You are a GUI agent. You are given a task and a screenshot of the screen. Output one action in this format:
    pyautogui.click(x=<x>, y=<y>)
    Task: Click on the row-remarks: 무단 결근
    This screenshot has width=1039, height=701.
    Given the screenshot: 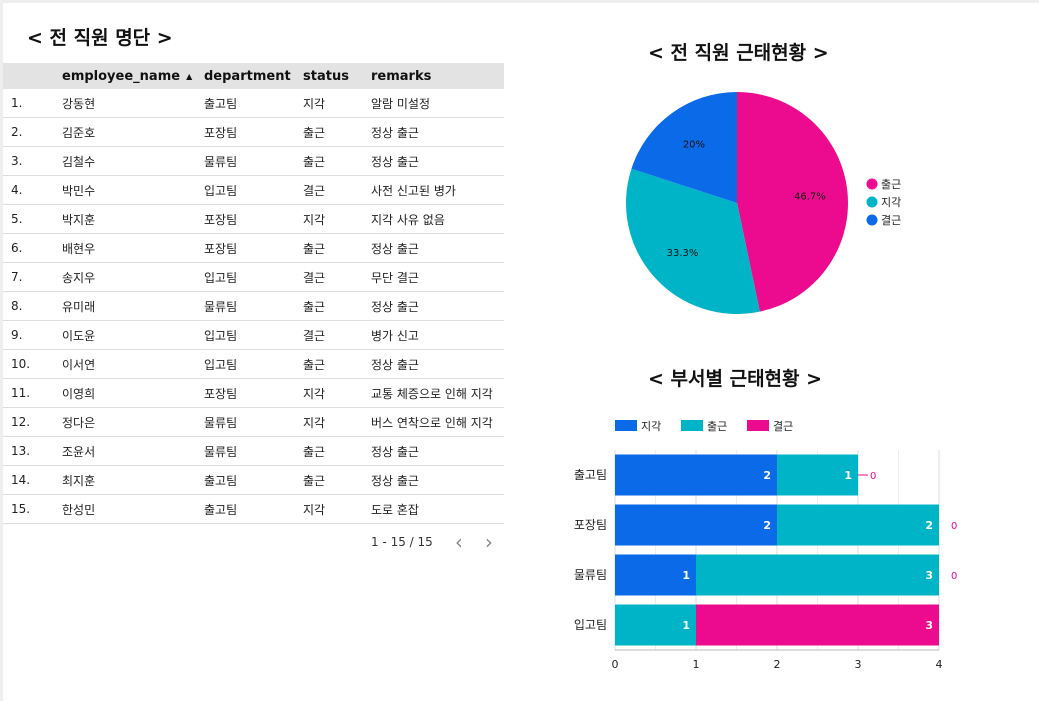 What is the action you would take?
    pyautogui.click(x=437, y=277)
    